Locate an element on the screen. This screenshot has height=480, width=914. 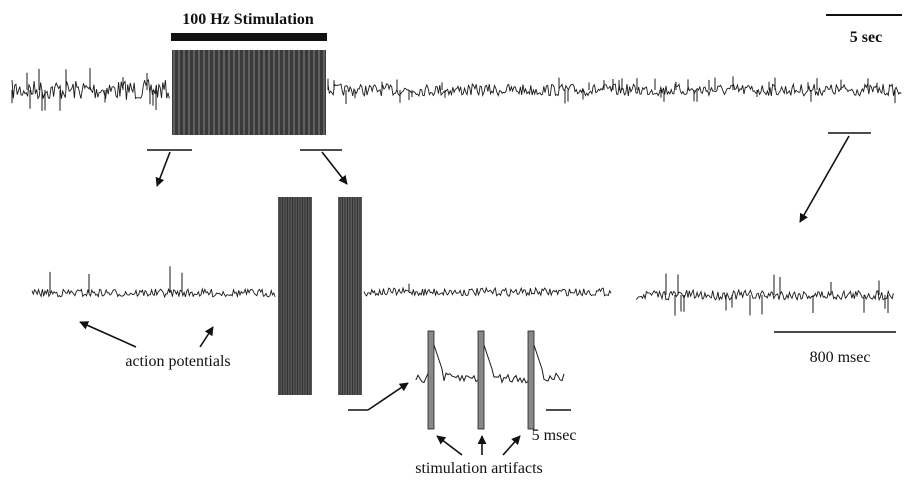
middle-trace-after is located at coordinates (487, 290).